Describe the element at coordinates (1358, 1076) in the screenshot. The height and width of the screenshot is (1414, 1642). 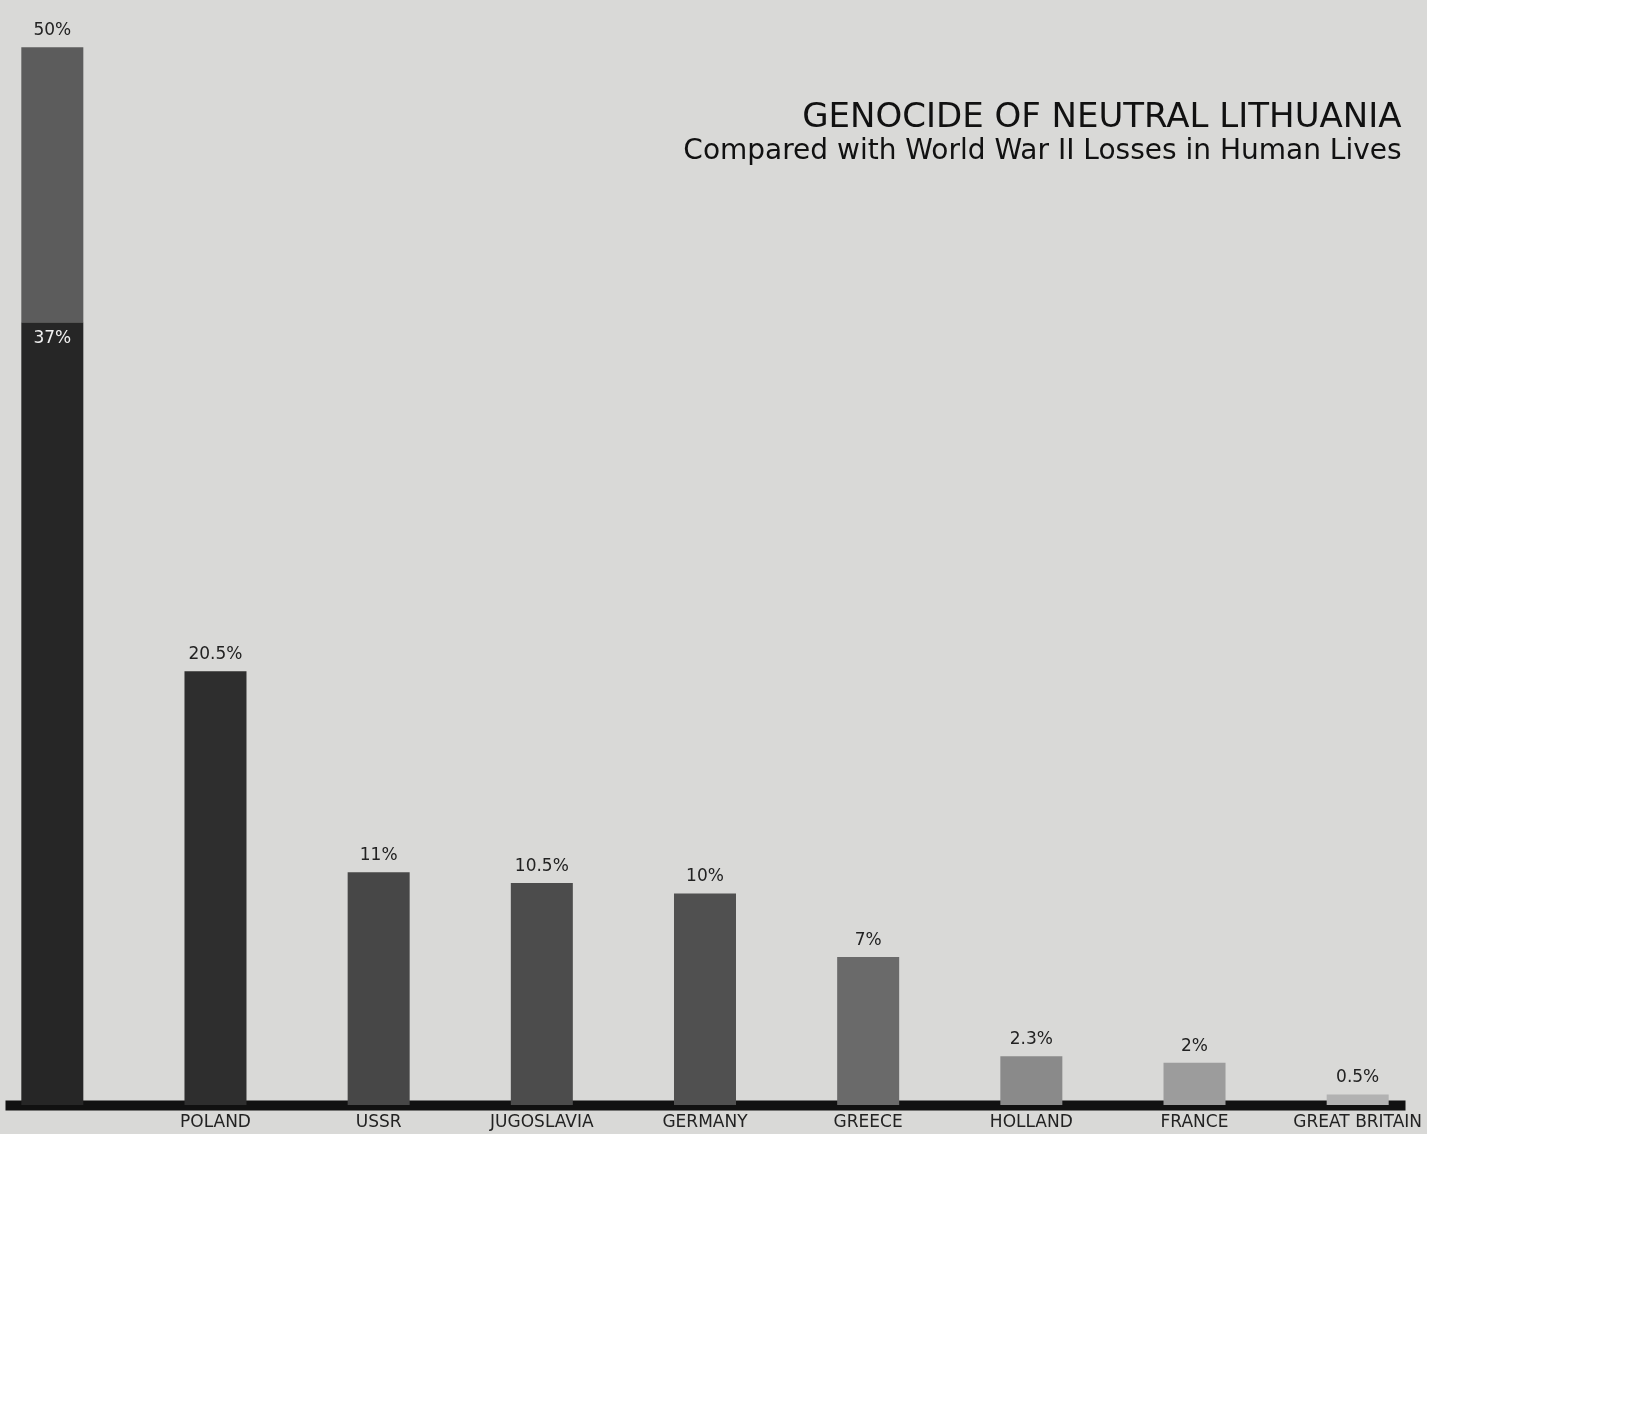
I see `data-label: 0.5%` at that location.